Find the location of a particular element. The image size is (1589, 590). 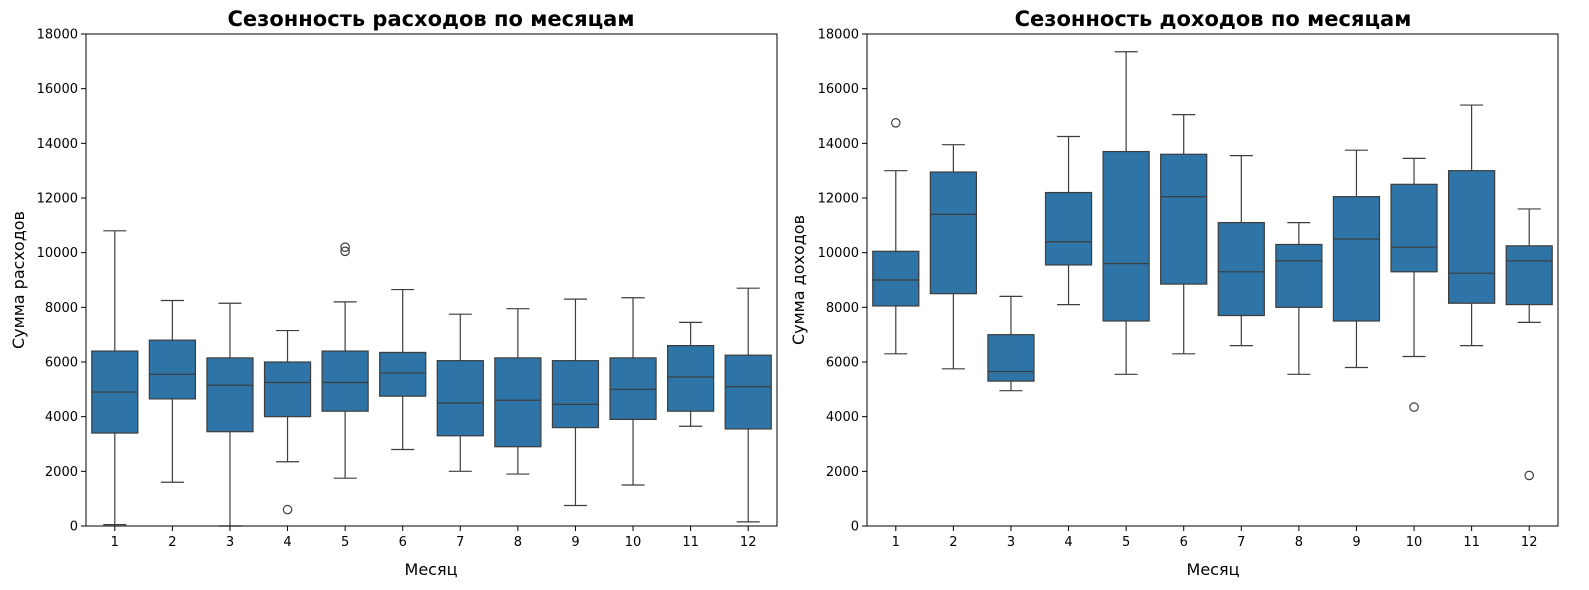

expenses-y-tick-label: 18000 is located at coordinates (57, 35).